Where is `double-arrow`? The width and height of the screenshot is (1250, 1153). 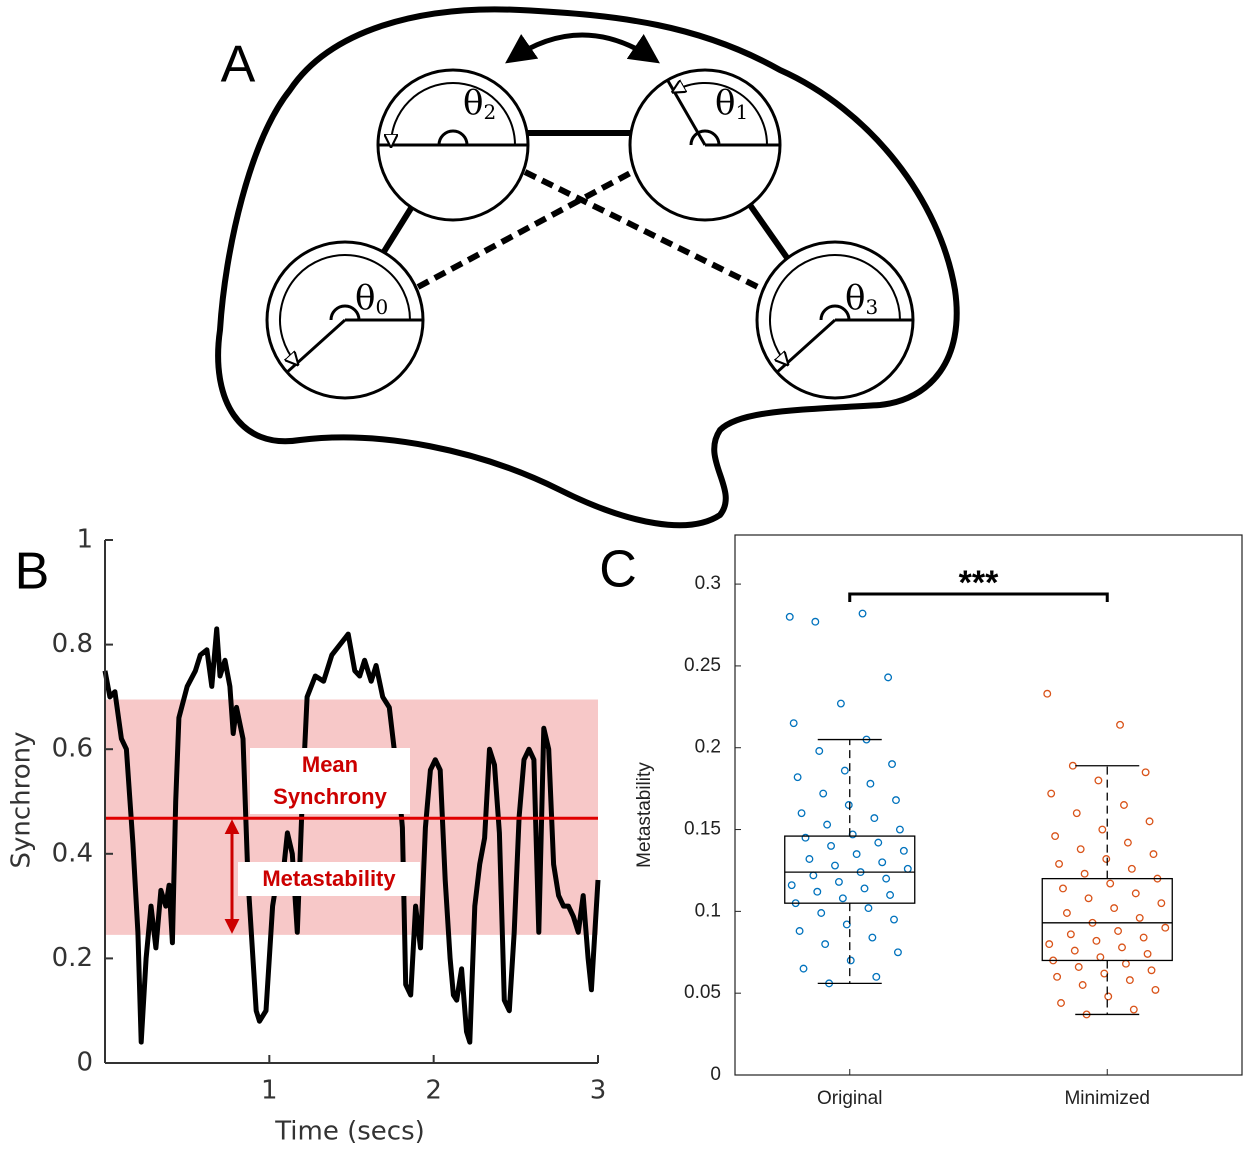 double-arrow is located at coordinates (582, 48).